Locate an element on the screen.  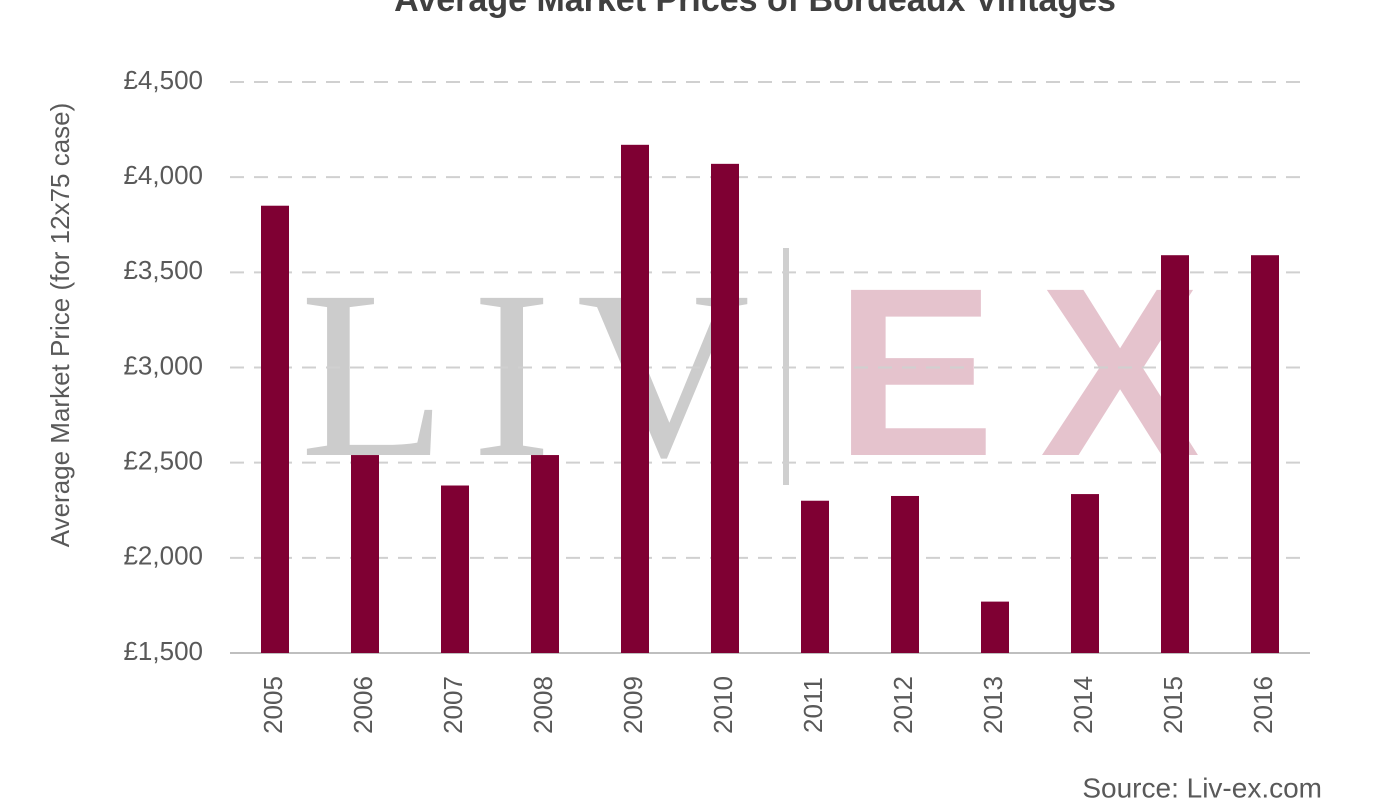
source: Source: Liv-ex.com is located at coordinates (1202, 786).